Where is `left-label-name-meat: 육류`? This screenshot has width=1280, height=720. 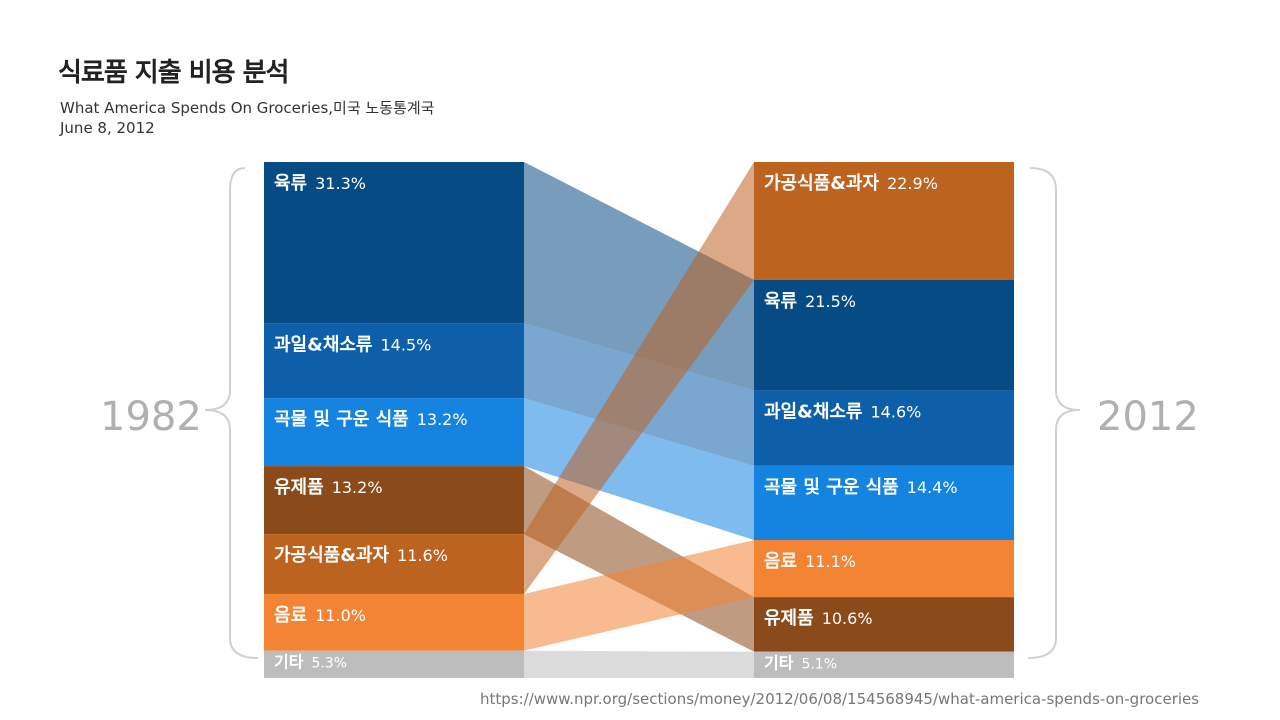
left-label-name-meat: 육류 is located at coordinates (290, 183).